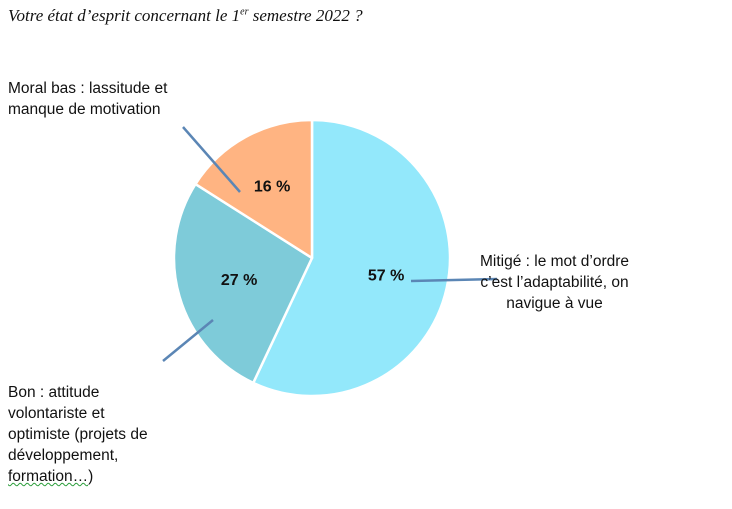 The image size is (732, 509). Describe the element at coordinates (211, 159) in the screenshot. I see `leader-line-moral` at that location.